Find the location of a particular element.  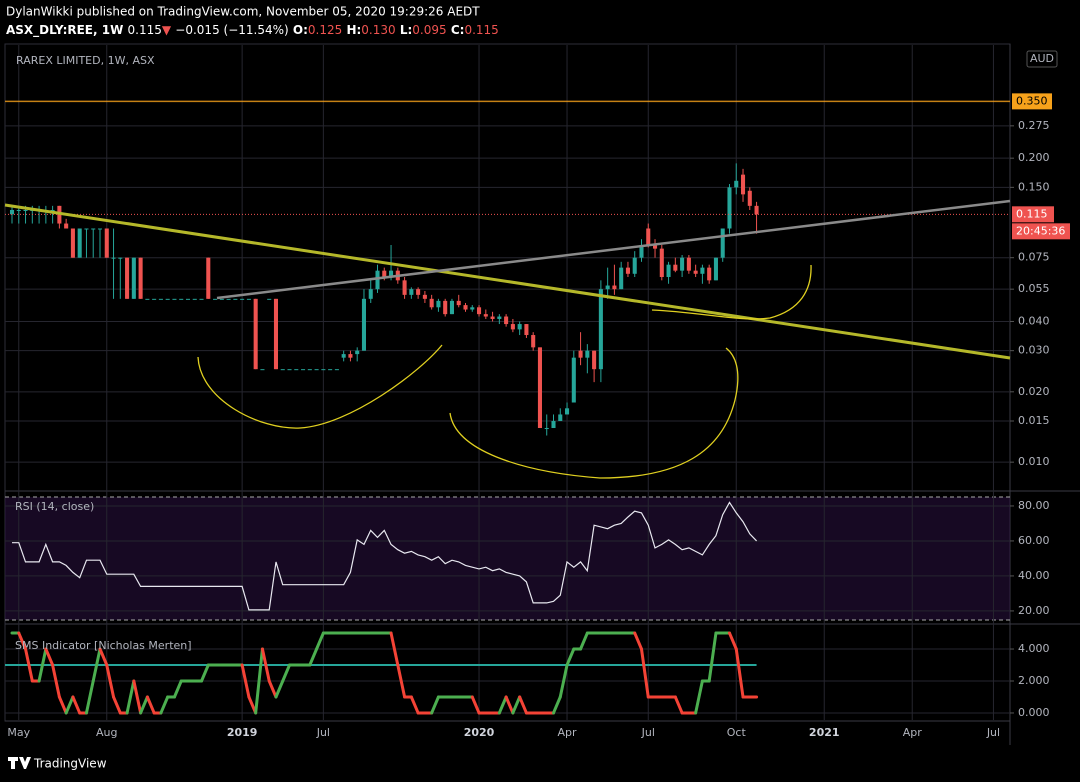

arrow: ▼ is located at coordinates (167, 30).